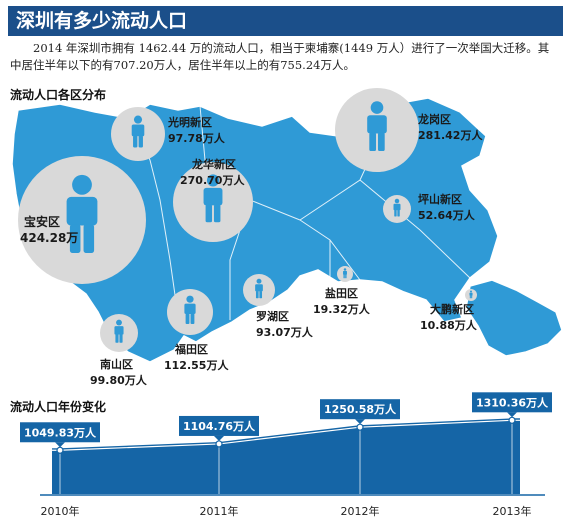 This screenshot has width=571, height=523. I want to click on district-value: 52.64万人, so click(447, 215).